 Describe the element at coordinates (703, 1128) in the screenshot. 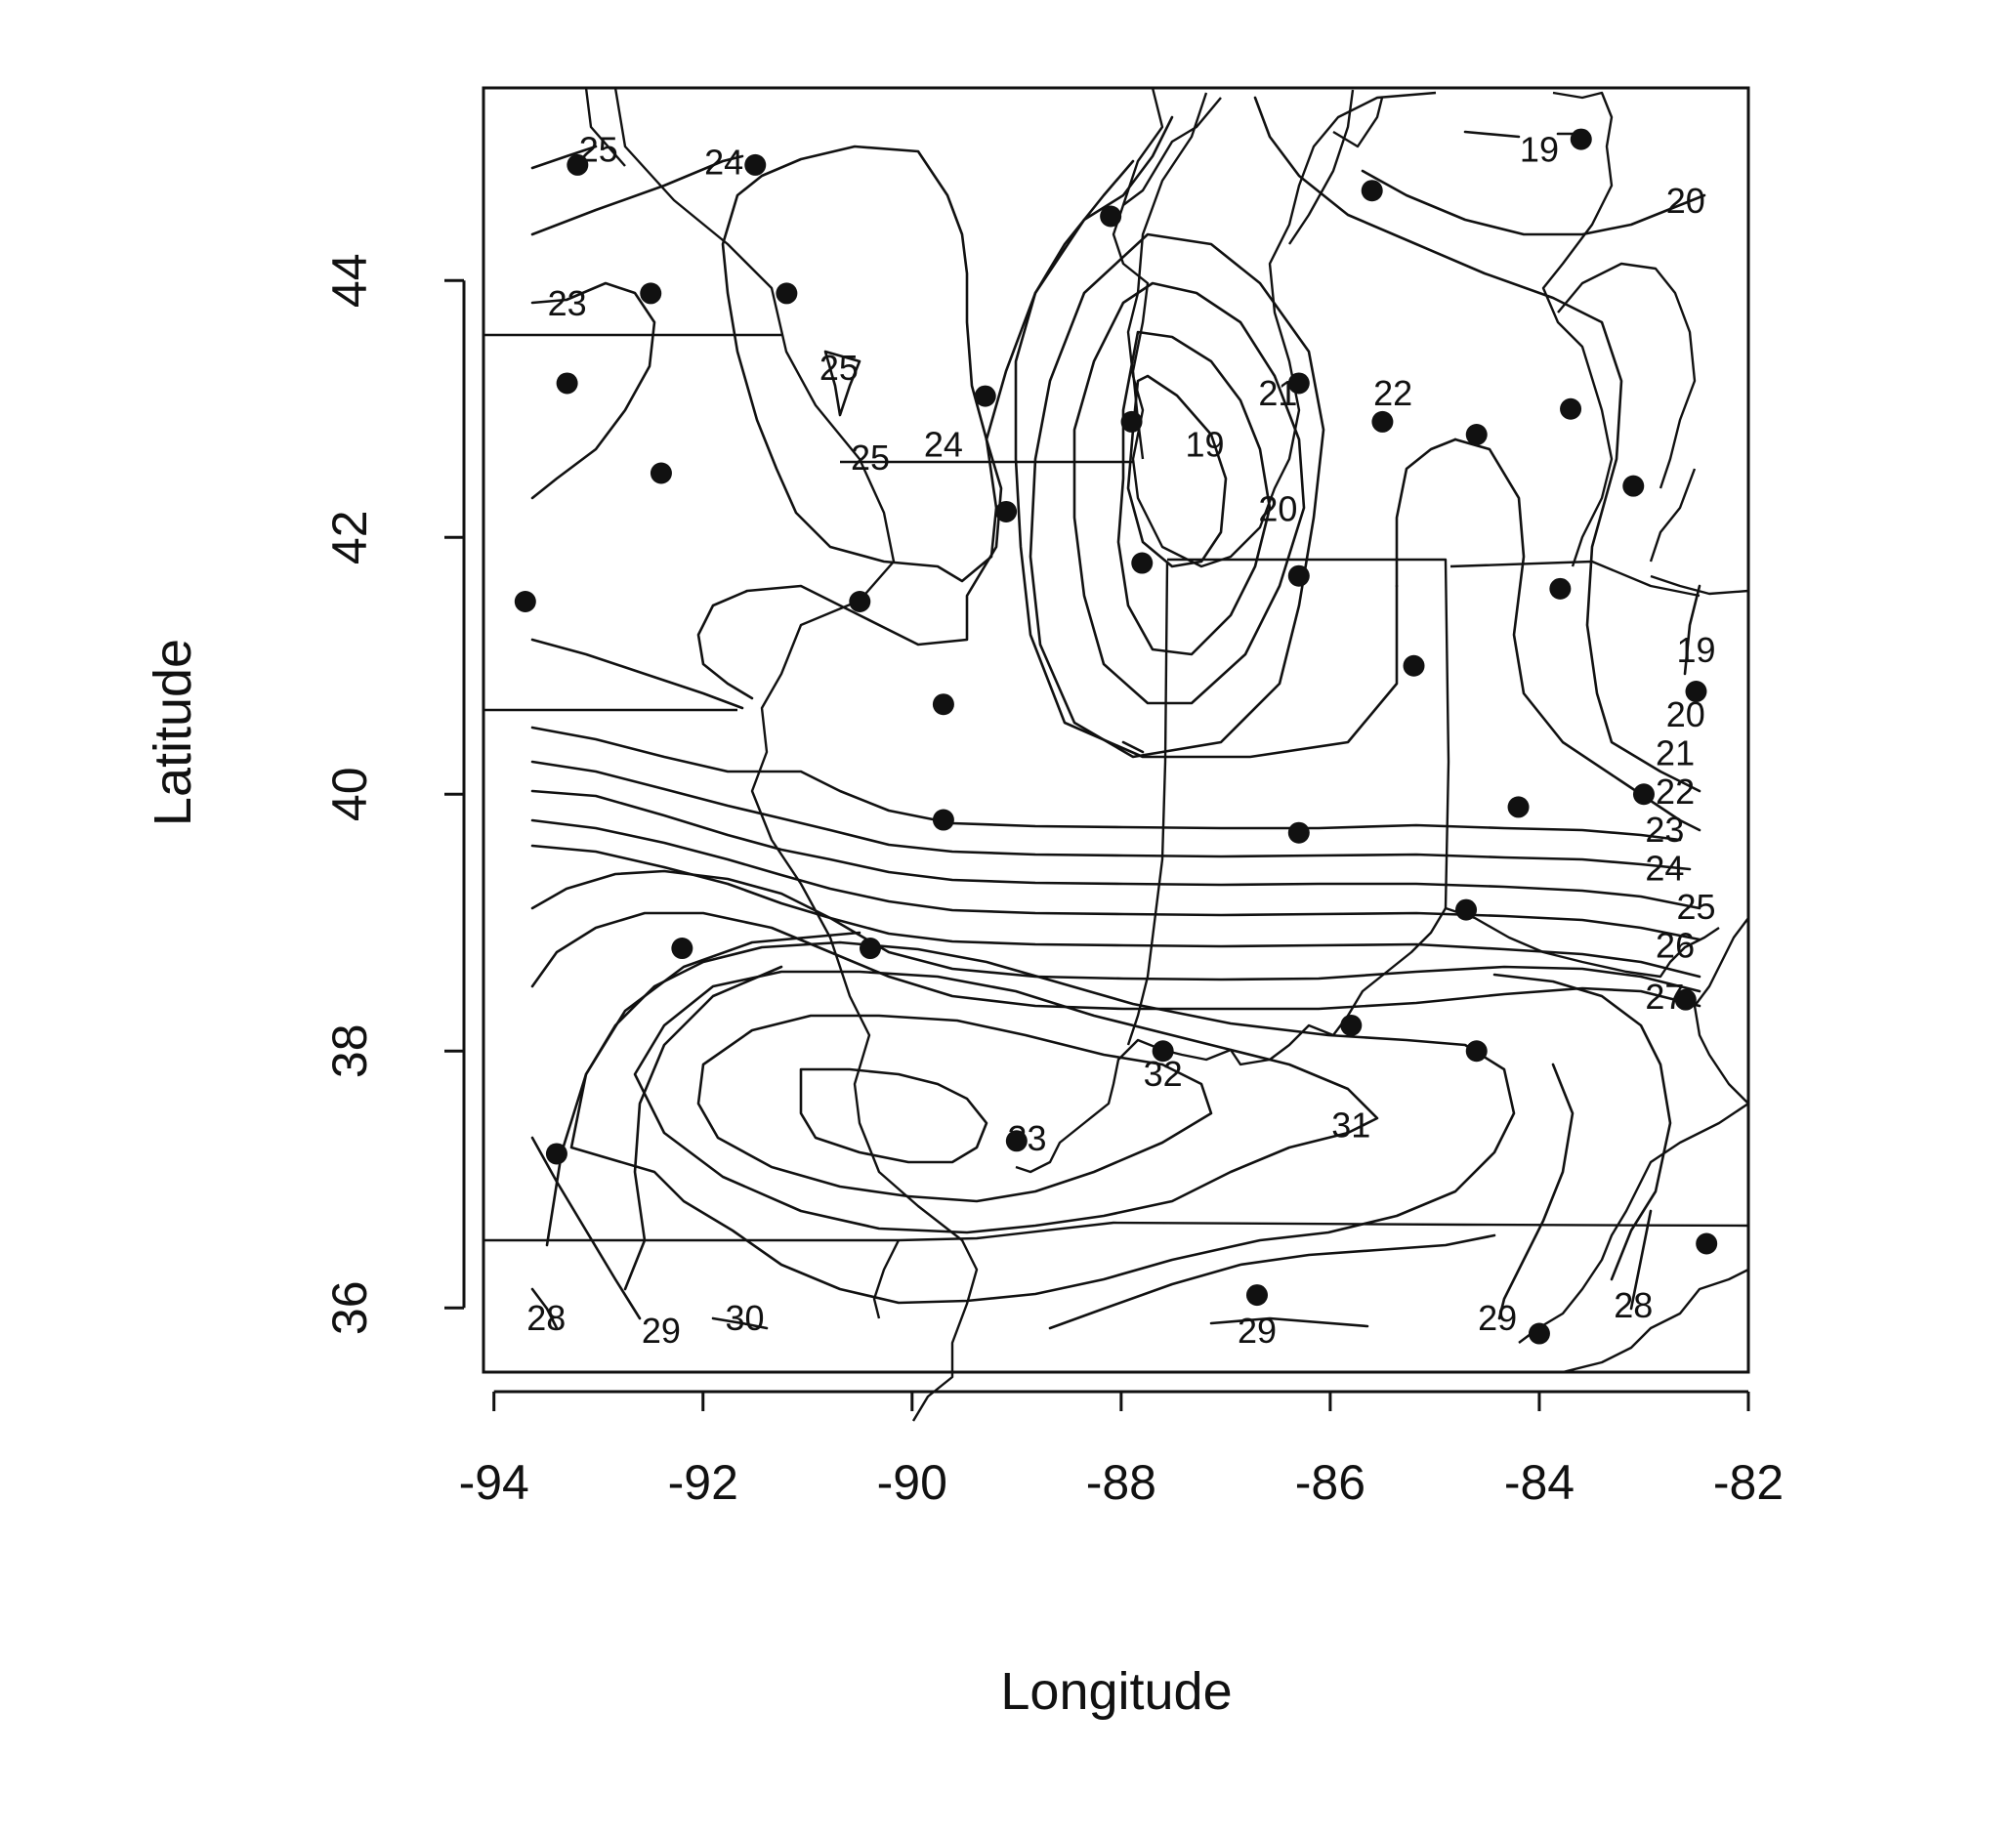

I see `contour-30-southwest` at that location.